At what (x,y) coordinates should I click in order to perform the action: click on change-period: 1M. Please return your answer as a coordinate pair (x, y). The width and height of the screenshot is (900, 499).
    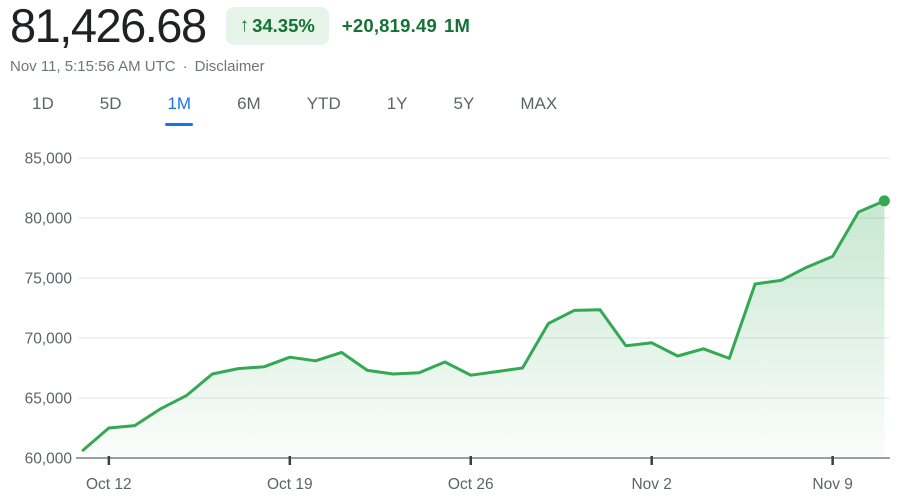
    Looking at the image, I should click on (457, 25).